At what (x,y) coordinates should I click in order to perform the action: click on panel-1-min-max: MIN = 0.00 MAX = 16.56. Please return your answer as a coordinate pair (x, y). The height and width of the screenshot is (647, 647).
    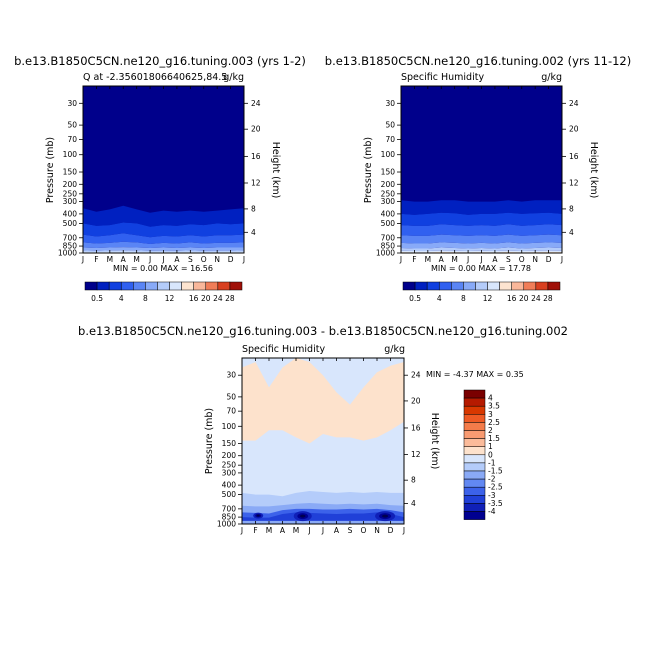
    Looking at the image, I should click on (163, 268).